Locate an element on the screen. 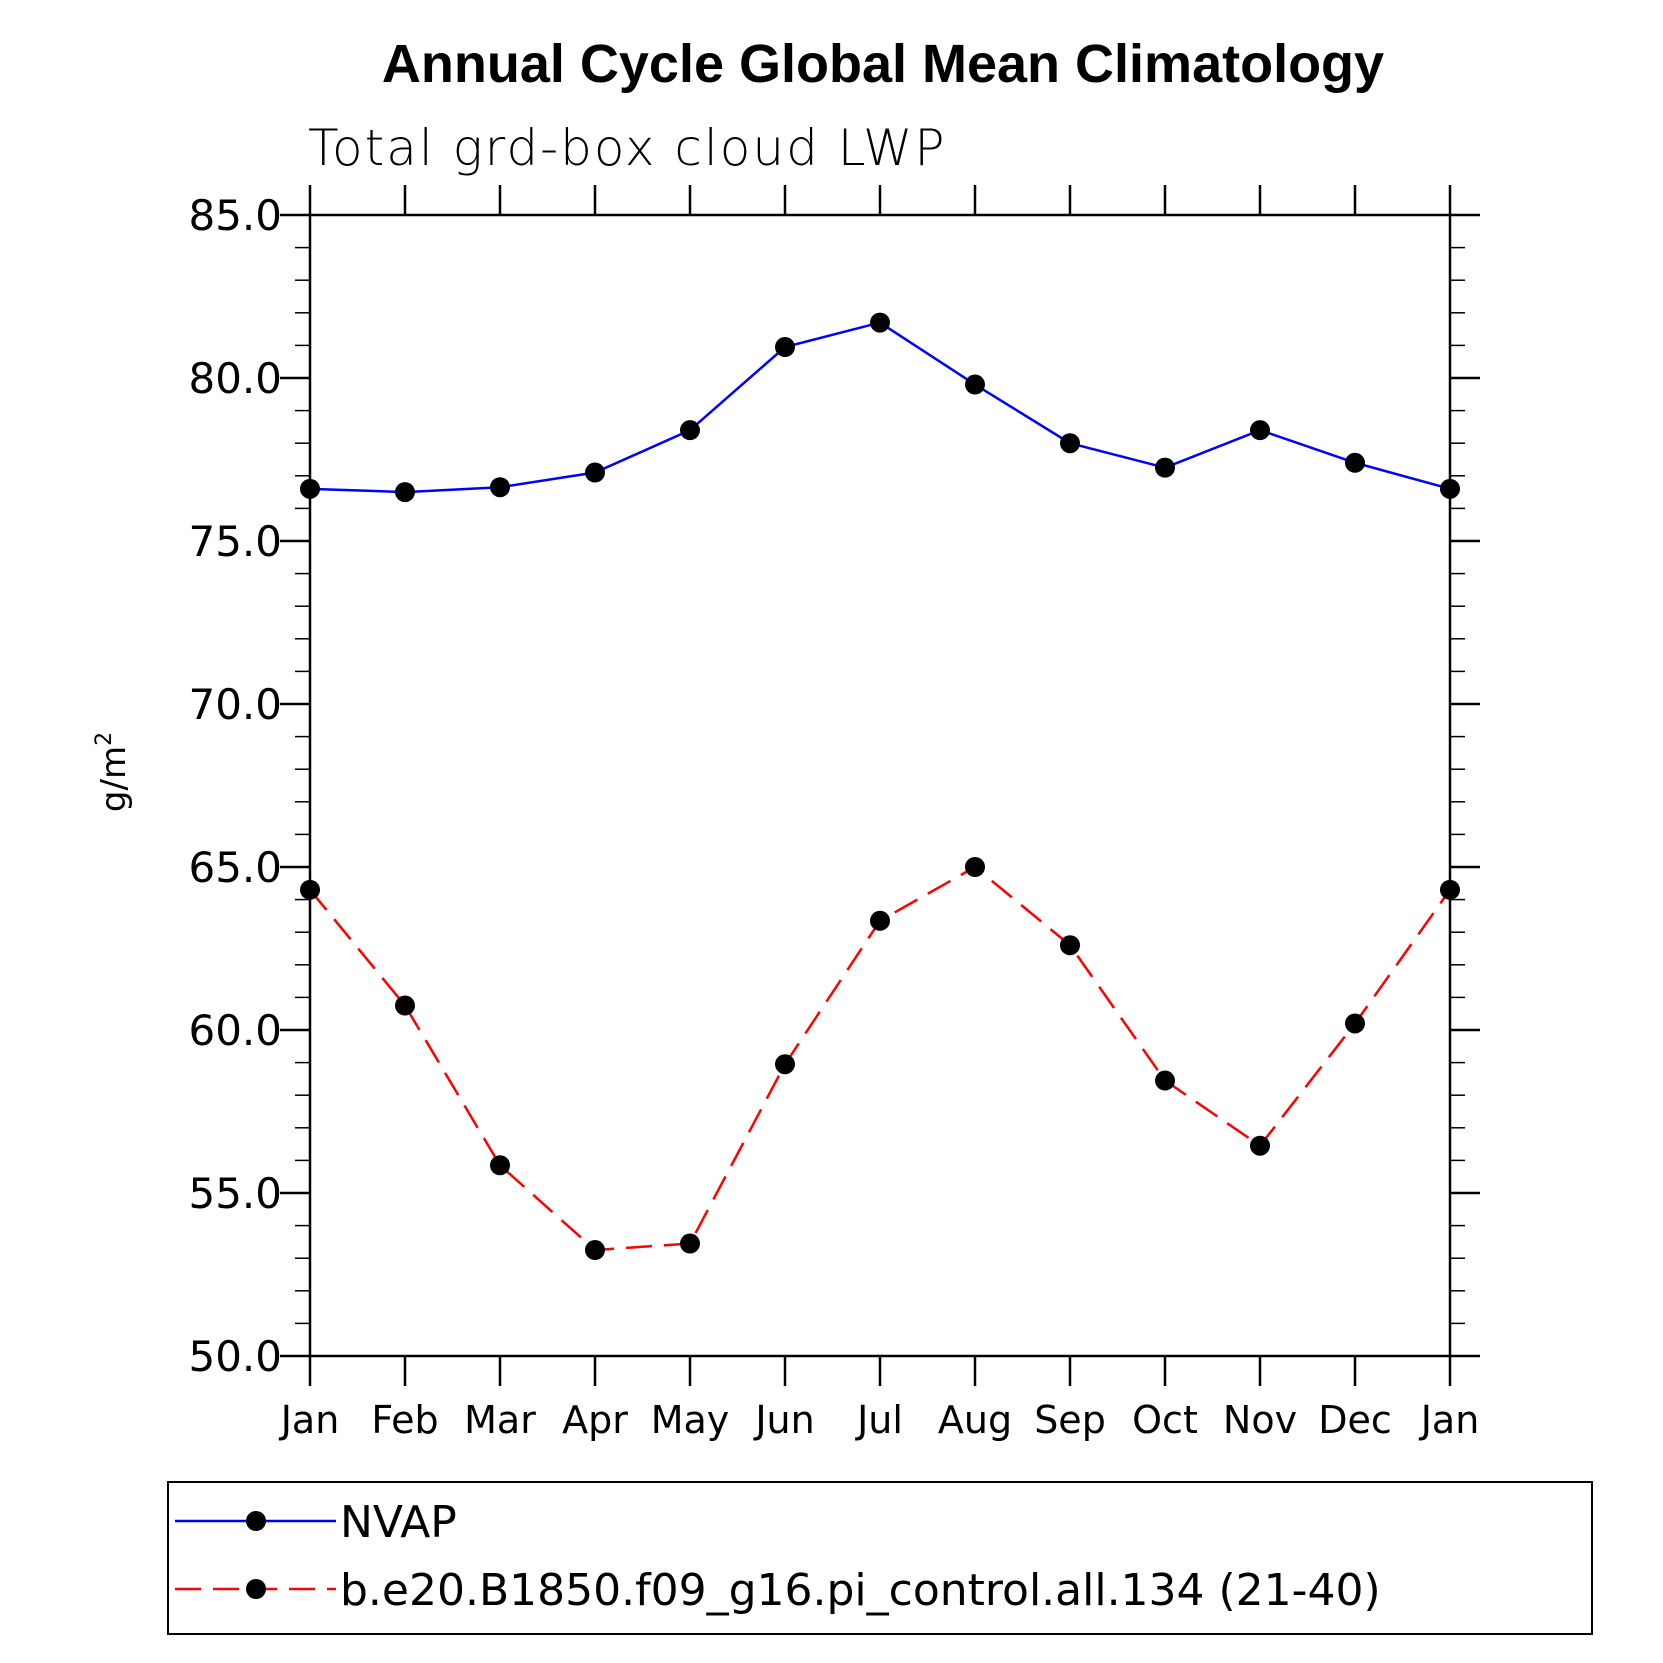 The height and width of the screenshot is (1663, 1663). x-tick-label-5: Jun is located at coordinates (783, 1420).